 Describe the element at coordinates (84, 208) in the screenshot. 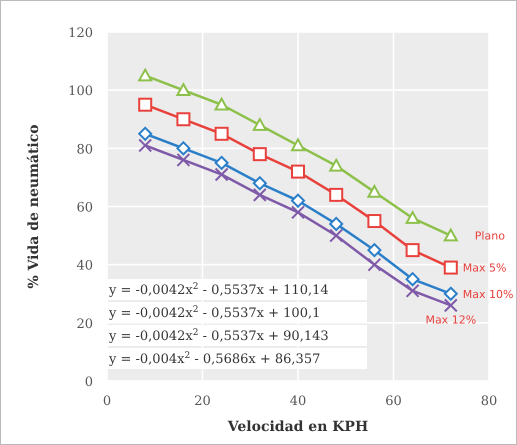

I see `y-tick-label: 60` at that location.